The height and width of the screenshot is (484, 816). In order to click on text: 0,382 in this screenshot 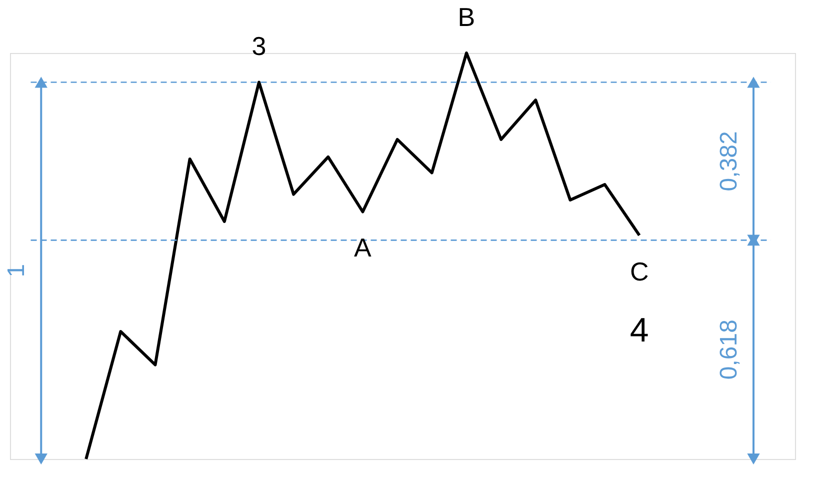, I will do `click(728, 161)`.